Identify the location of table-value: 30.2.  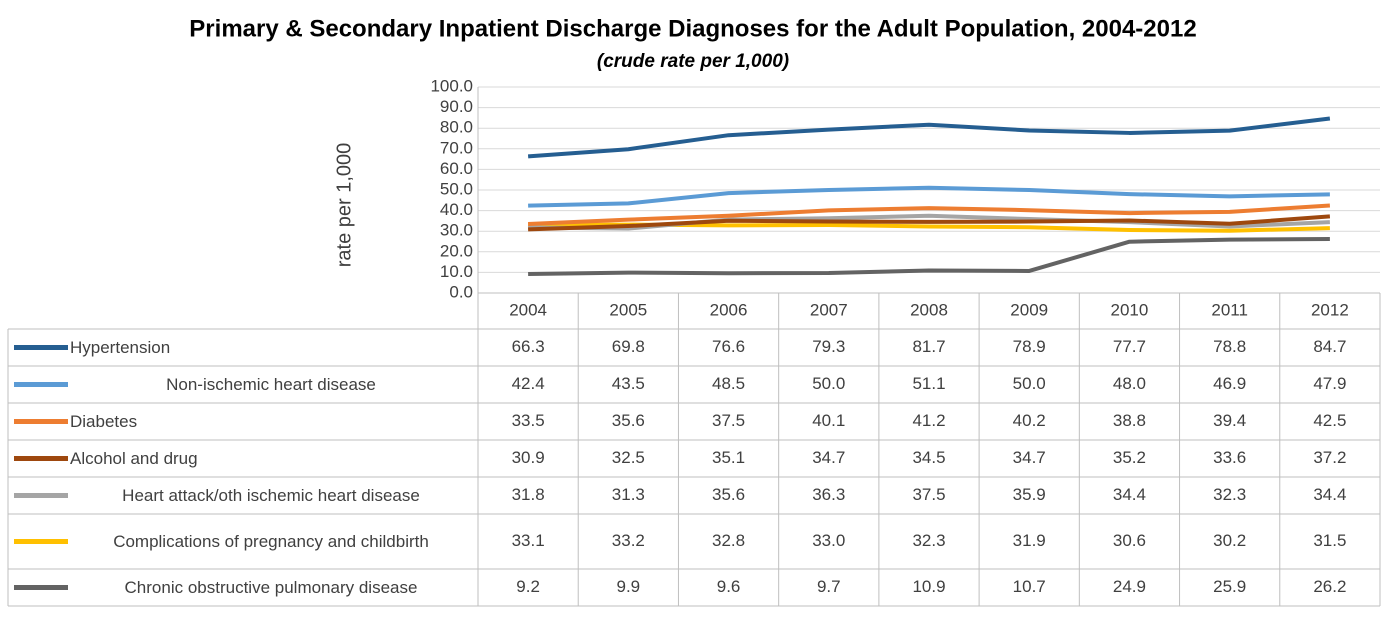
(1229, 540).